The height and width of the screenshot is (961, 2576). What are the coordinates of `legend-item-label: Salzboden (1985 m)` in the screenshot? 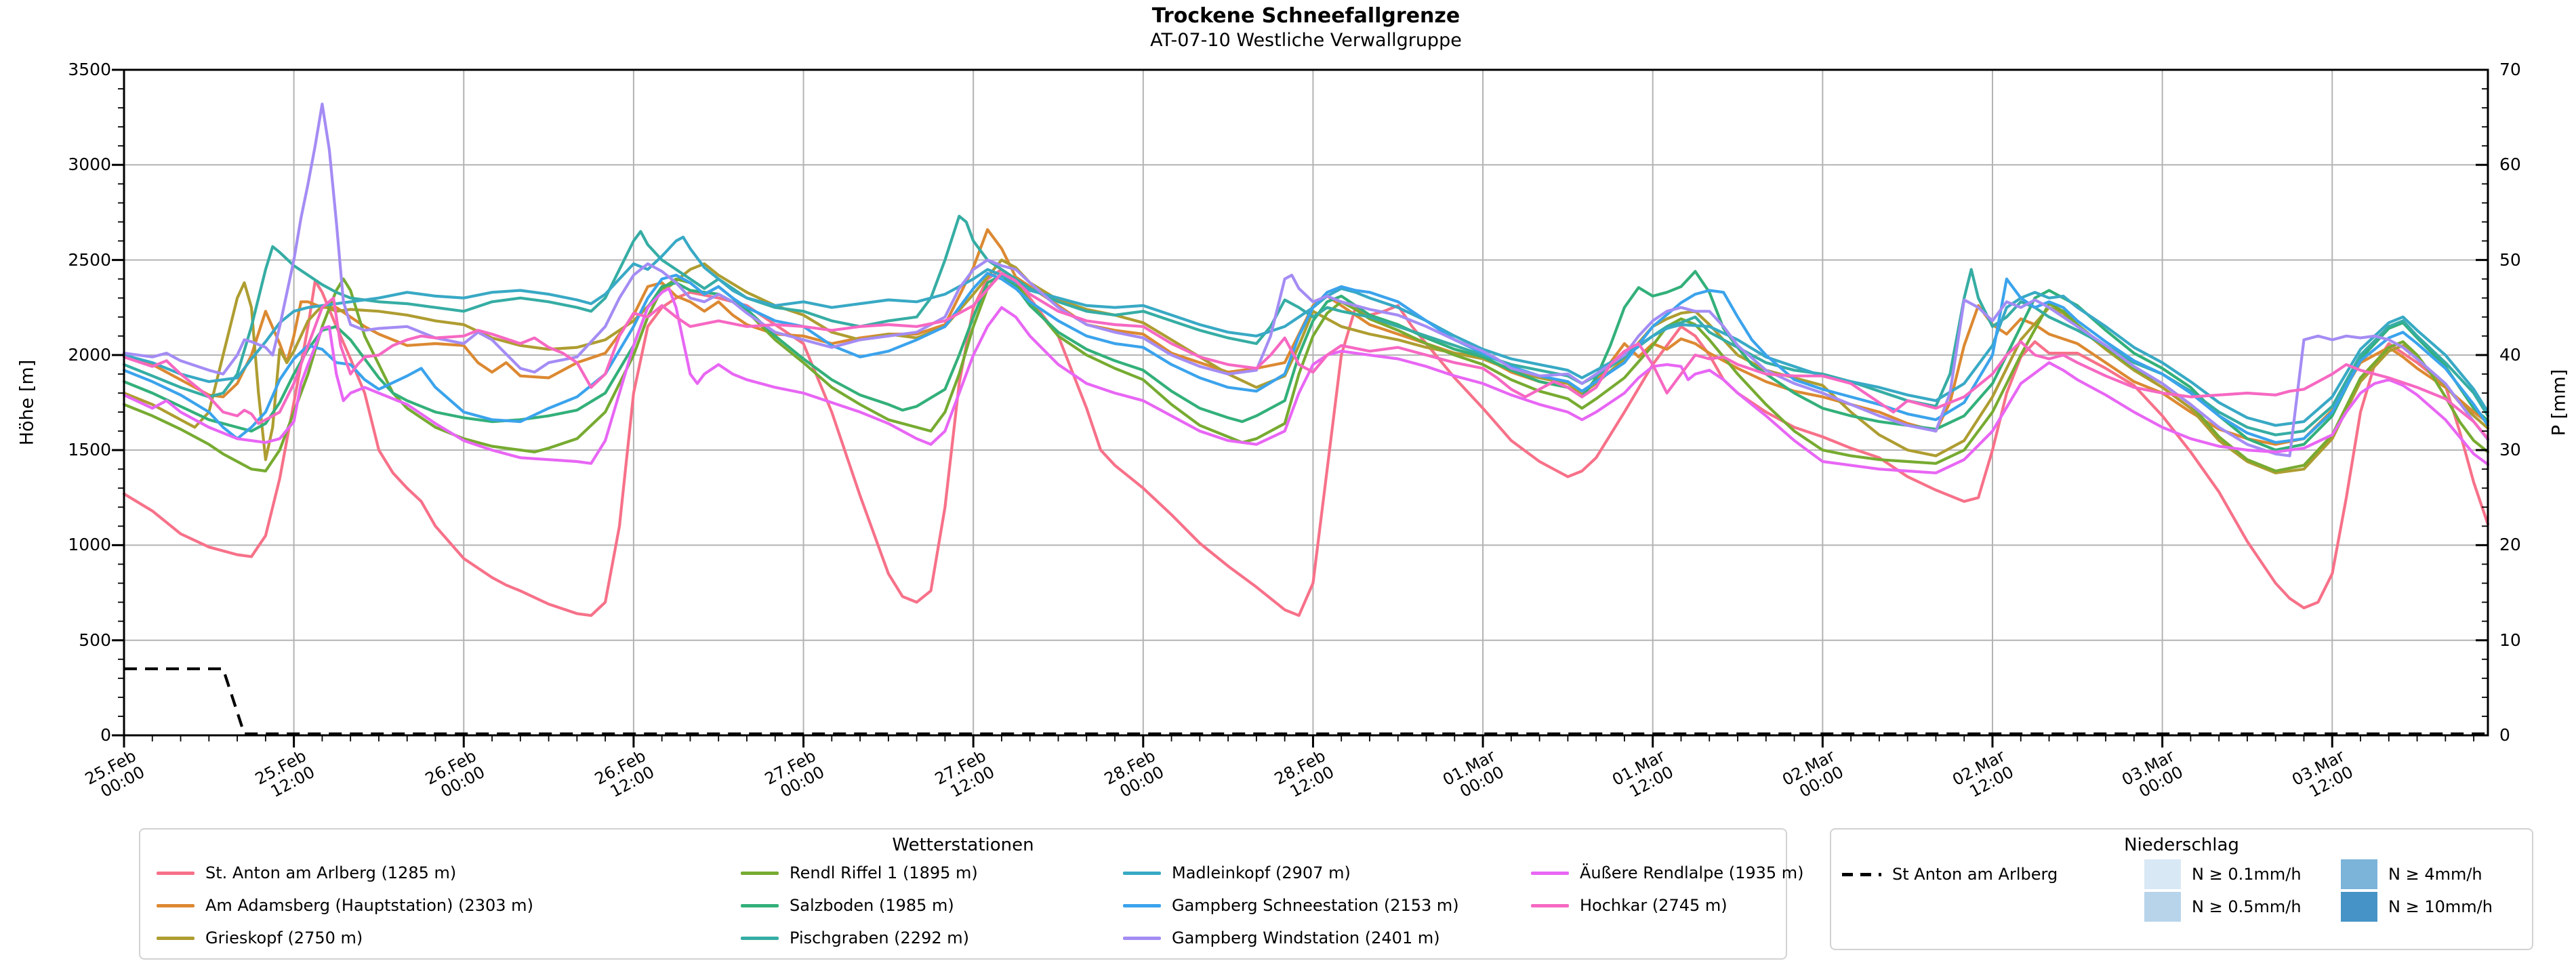 It's located at (872, 905).